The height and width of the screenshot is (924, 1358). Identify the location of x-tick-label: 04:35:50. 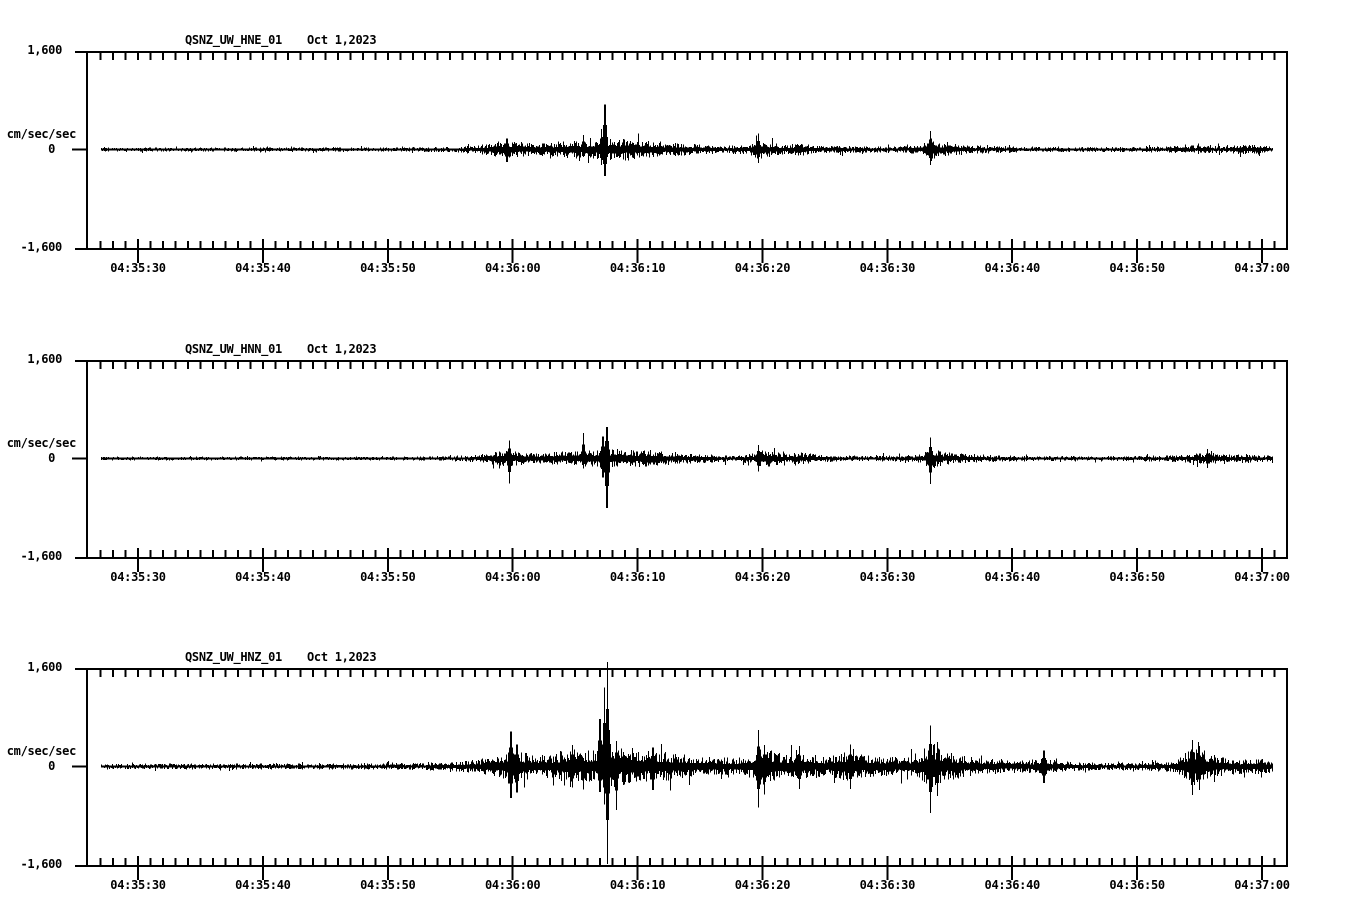
(388, 268).